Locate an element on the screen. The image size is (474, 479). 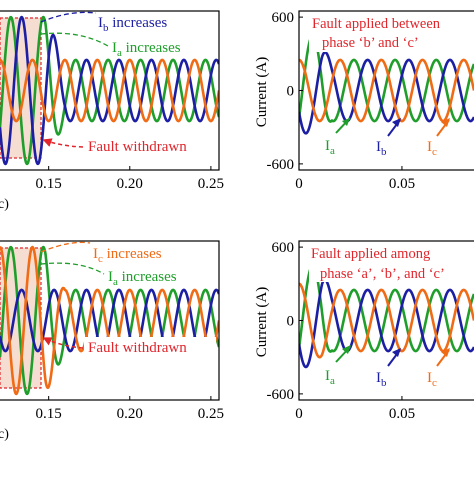
fault-title-line2: phase ‘b’ and ‘c’ is located at coordinates (370, 43).